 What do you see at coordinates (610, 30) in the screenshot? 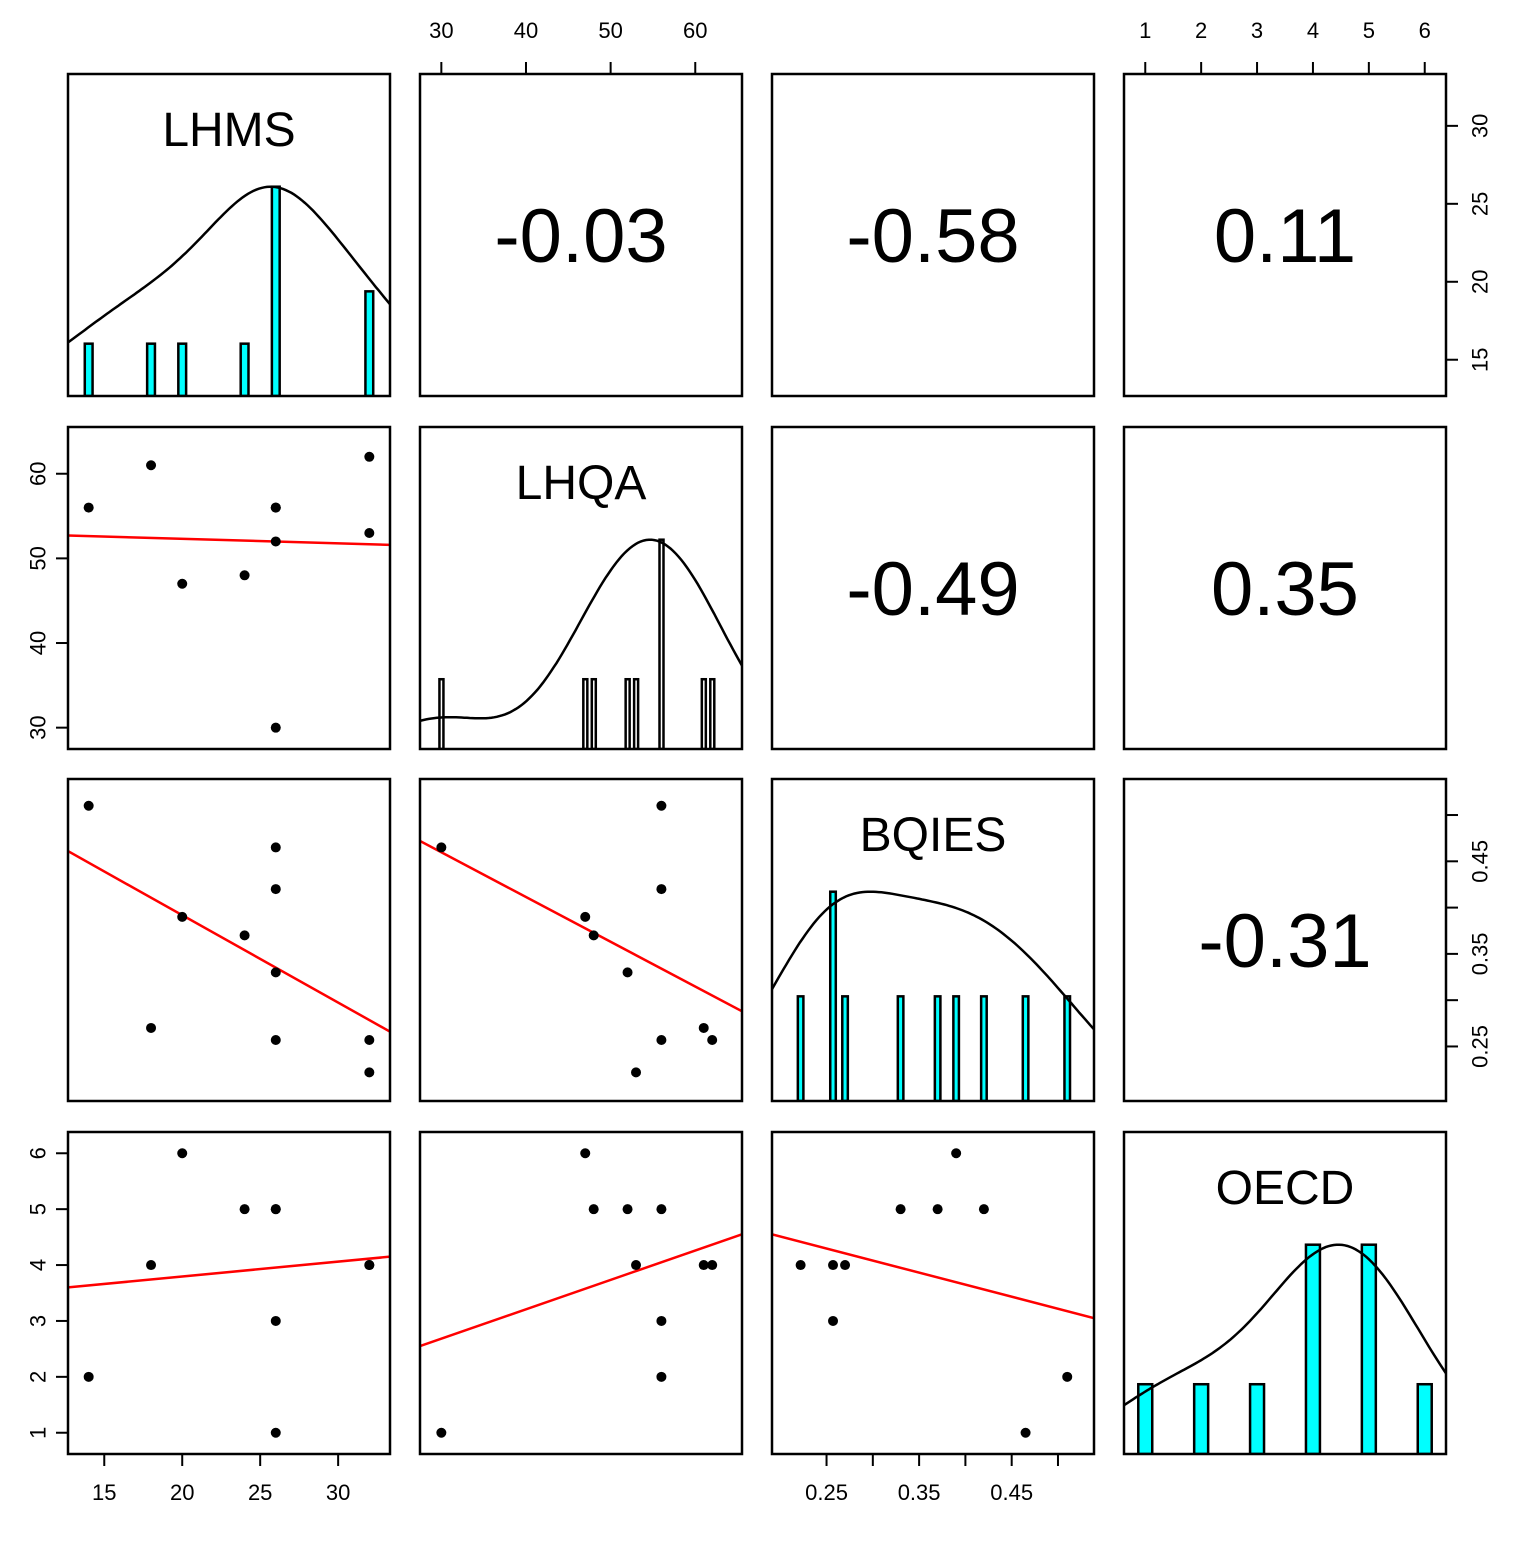
I see `top-tick-label-LHQA-2: 50` at bounding box center [610, 30].